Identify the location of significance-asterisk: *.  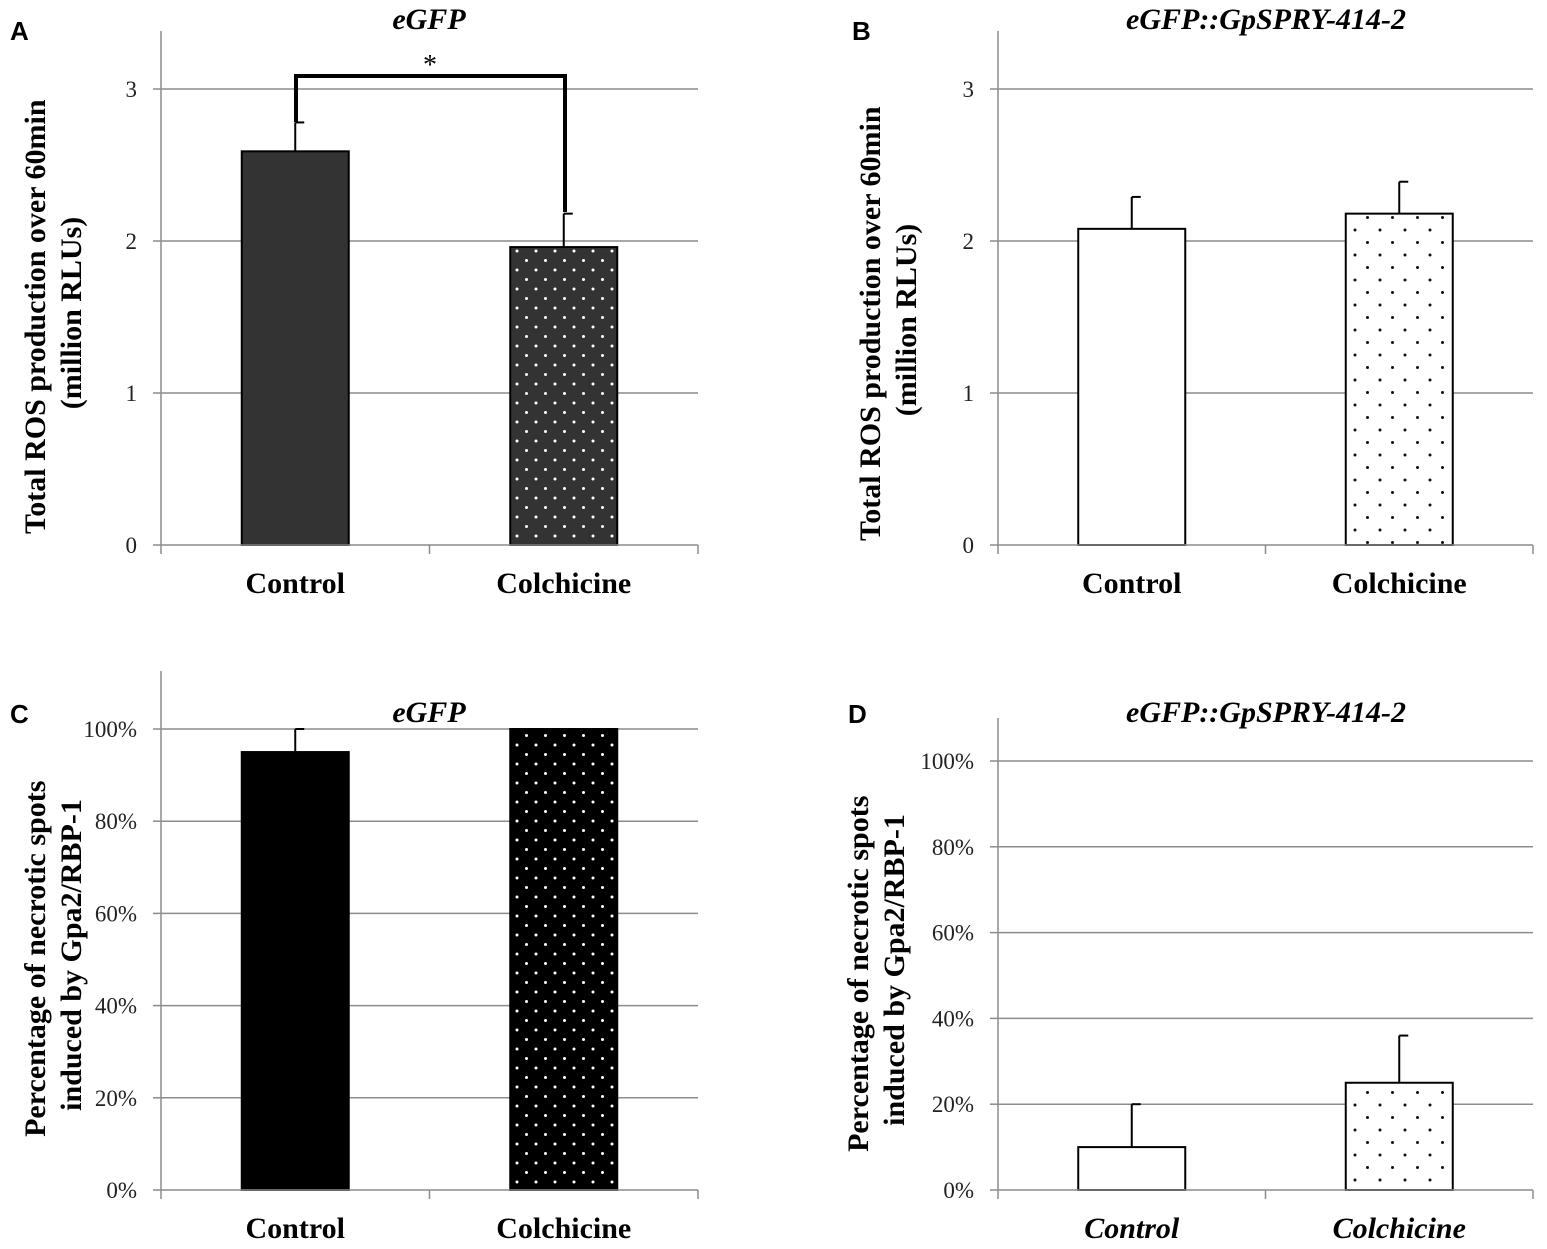
(430, 65).